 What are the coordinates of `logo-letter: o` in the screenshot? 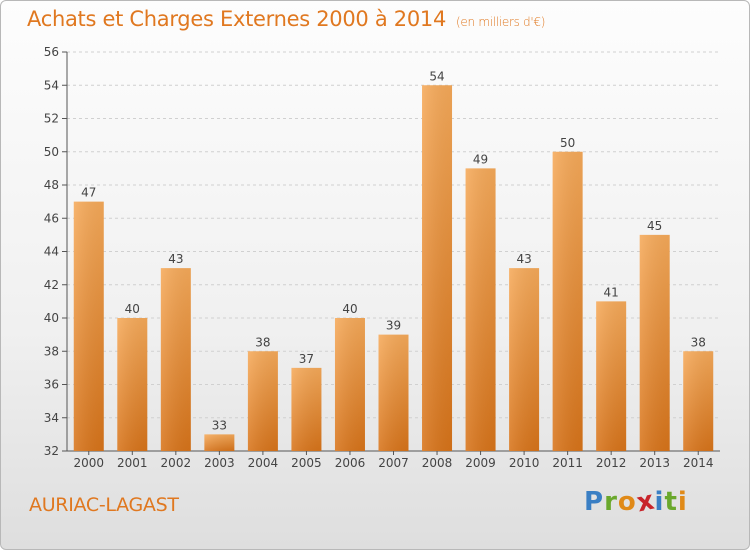 It's located at (627, 502).